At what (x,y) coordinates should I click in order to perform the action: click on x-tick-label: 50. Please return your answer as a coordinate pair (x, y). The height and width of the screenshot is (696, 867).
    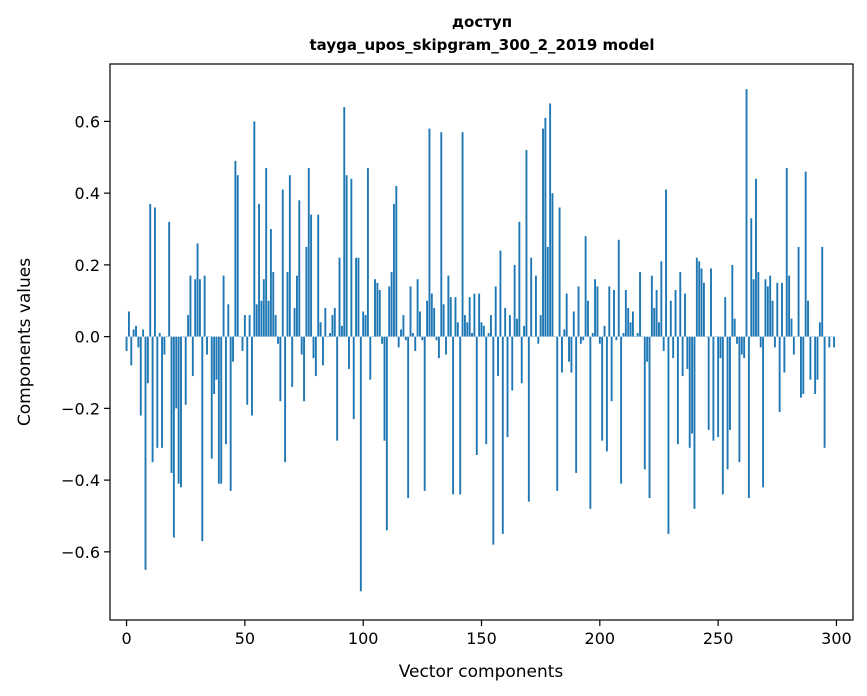
    Looking at the image, I should click on (245, 638).